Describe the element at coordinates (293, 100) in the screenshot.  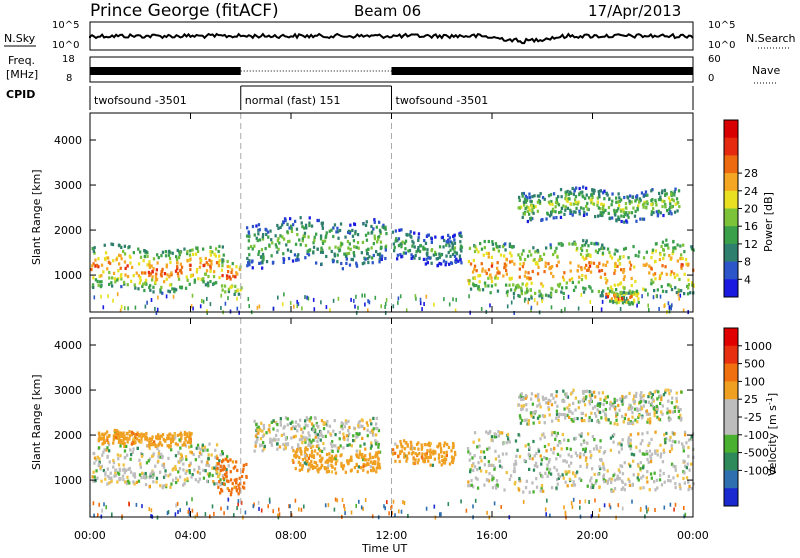
I see `cpid-segment-label: normal (fast) 151` at that location.